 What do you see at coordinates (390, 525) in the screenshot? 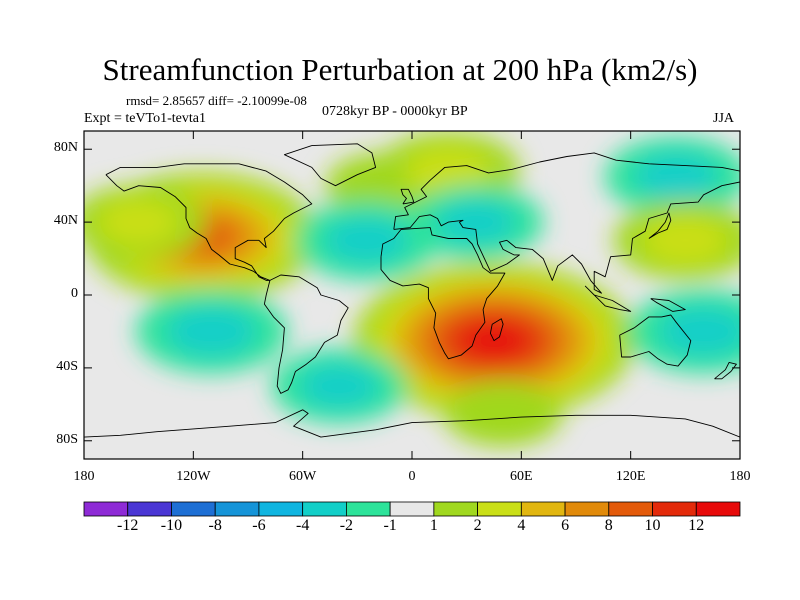
I see `colorbar-label: -1` at bounding box center [390, 525].